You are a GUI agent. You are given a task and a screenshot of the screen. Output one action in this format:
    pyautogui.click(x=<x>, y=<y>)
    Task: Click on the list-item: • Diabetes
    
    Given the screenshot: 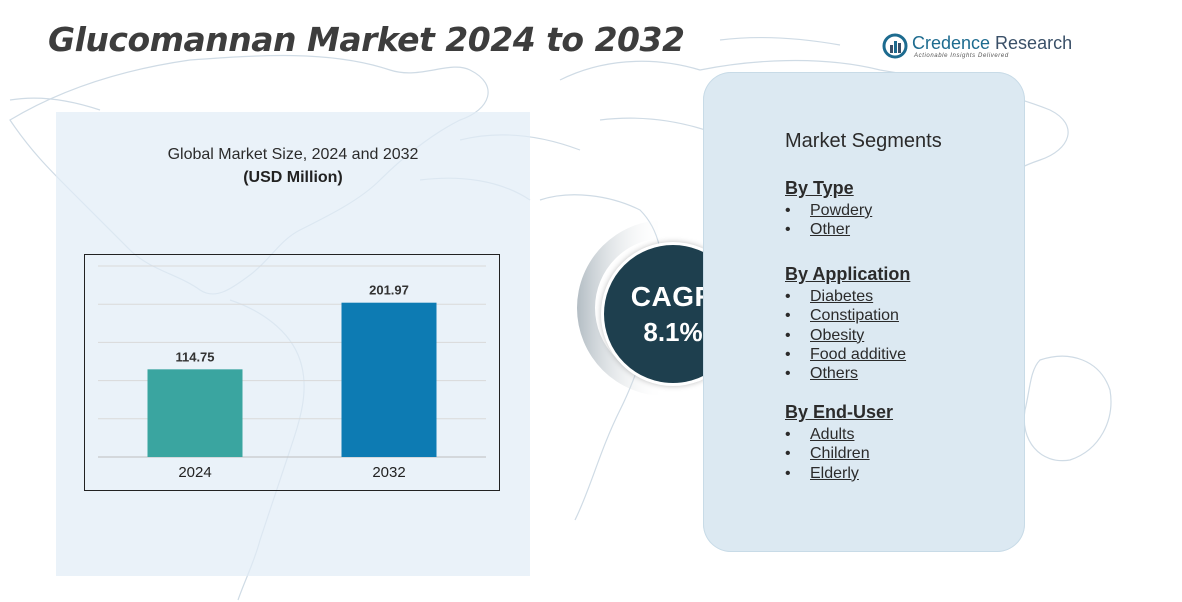 What is the action you would take?
    pyautogui.click(x=847, y=296)
    